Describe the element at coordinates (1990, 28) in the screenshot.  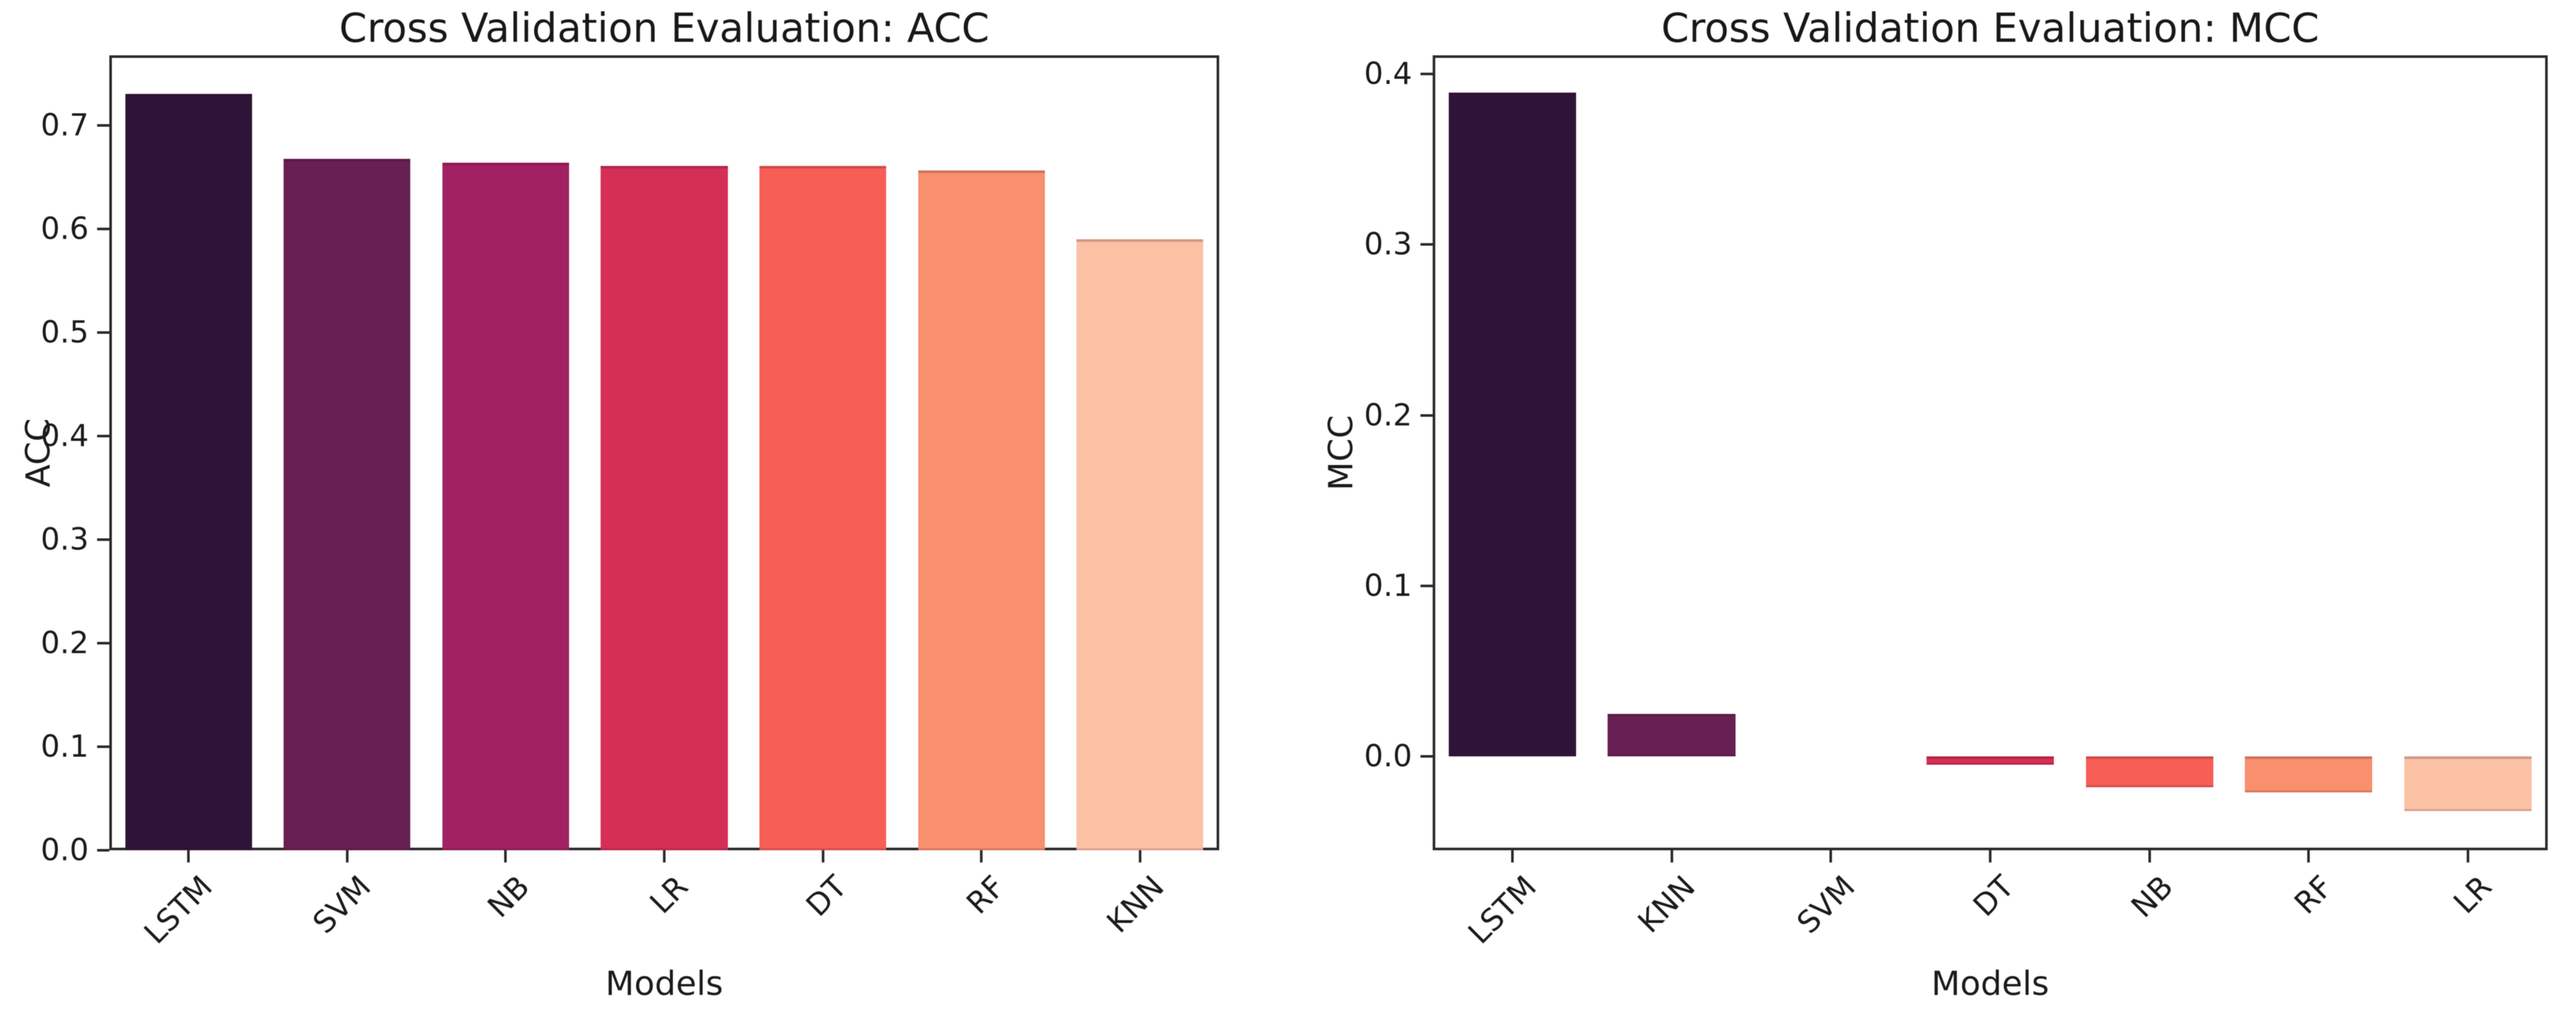
I see `chart-title: Cross Validation Evaluation: MCC` at that location.